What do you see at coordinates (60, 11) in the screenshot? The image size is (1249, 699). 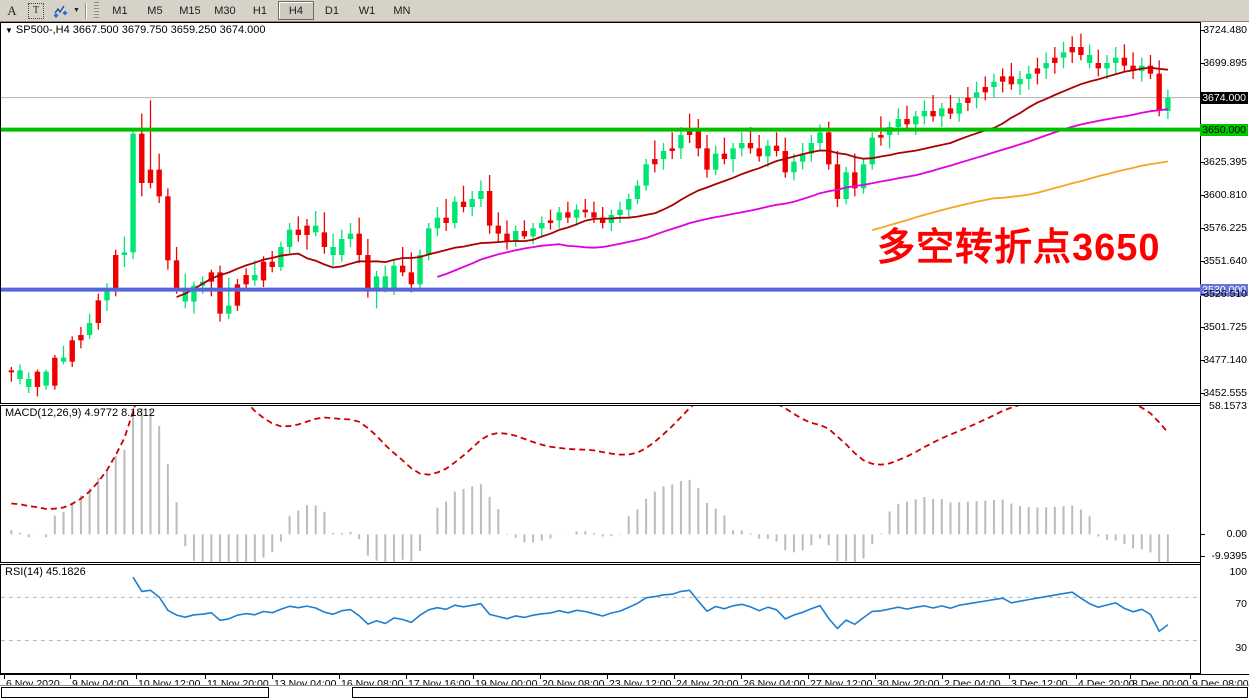 I see `objects-list-icon` at bounding box center [60, 11].